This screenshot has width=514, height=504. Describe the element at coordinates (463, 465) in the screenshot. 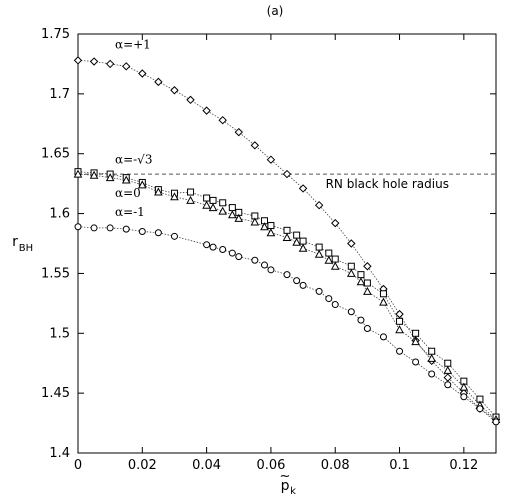

I see `x-tick-label: 0.12` at that location.